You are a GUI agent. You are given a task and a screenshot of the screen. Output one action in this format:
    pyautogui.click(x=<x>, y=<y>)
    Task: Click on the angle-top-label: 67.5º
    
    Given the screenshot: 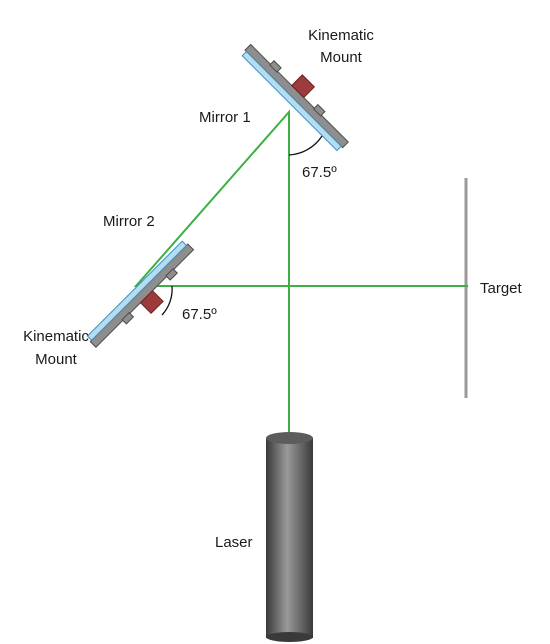 What is the action you would take?
    pyautogui.click(x=319, y=172)
    